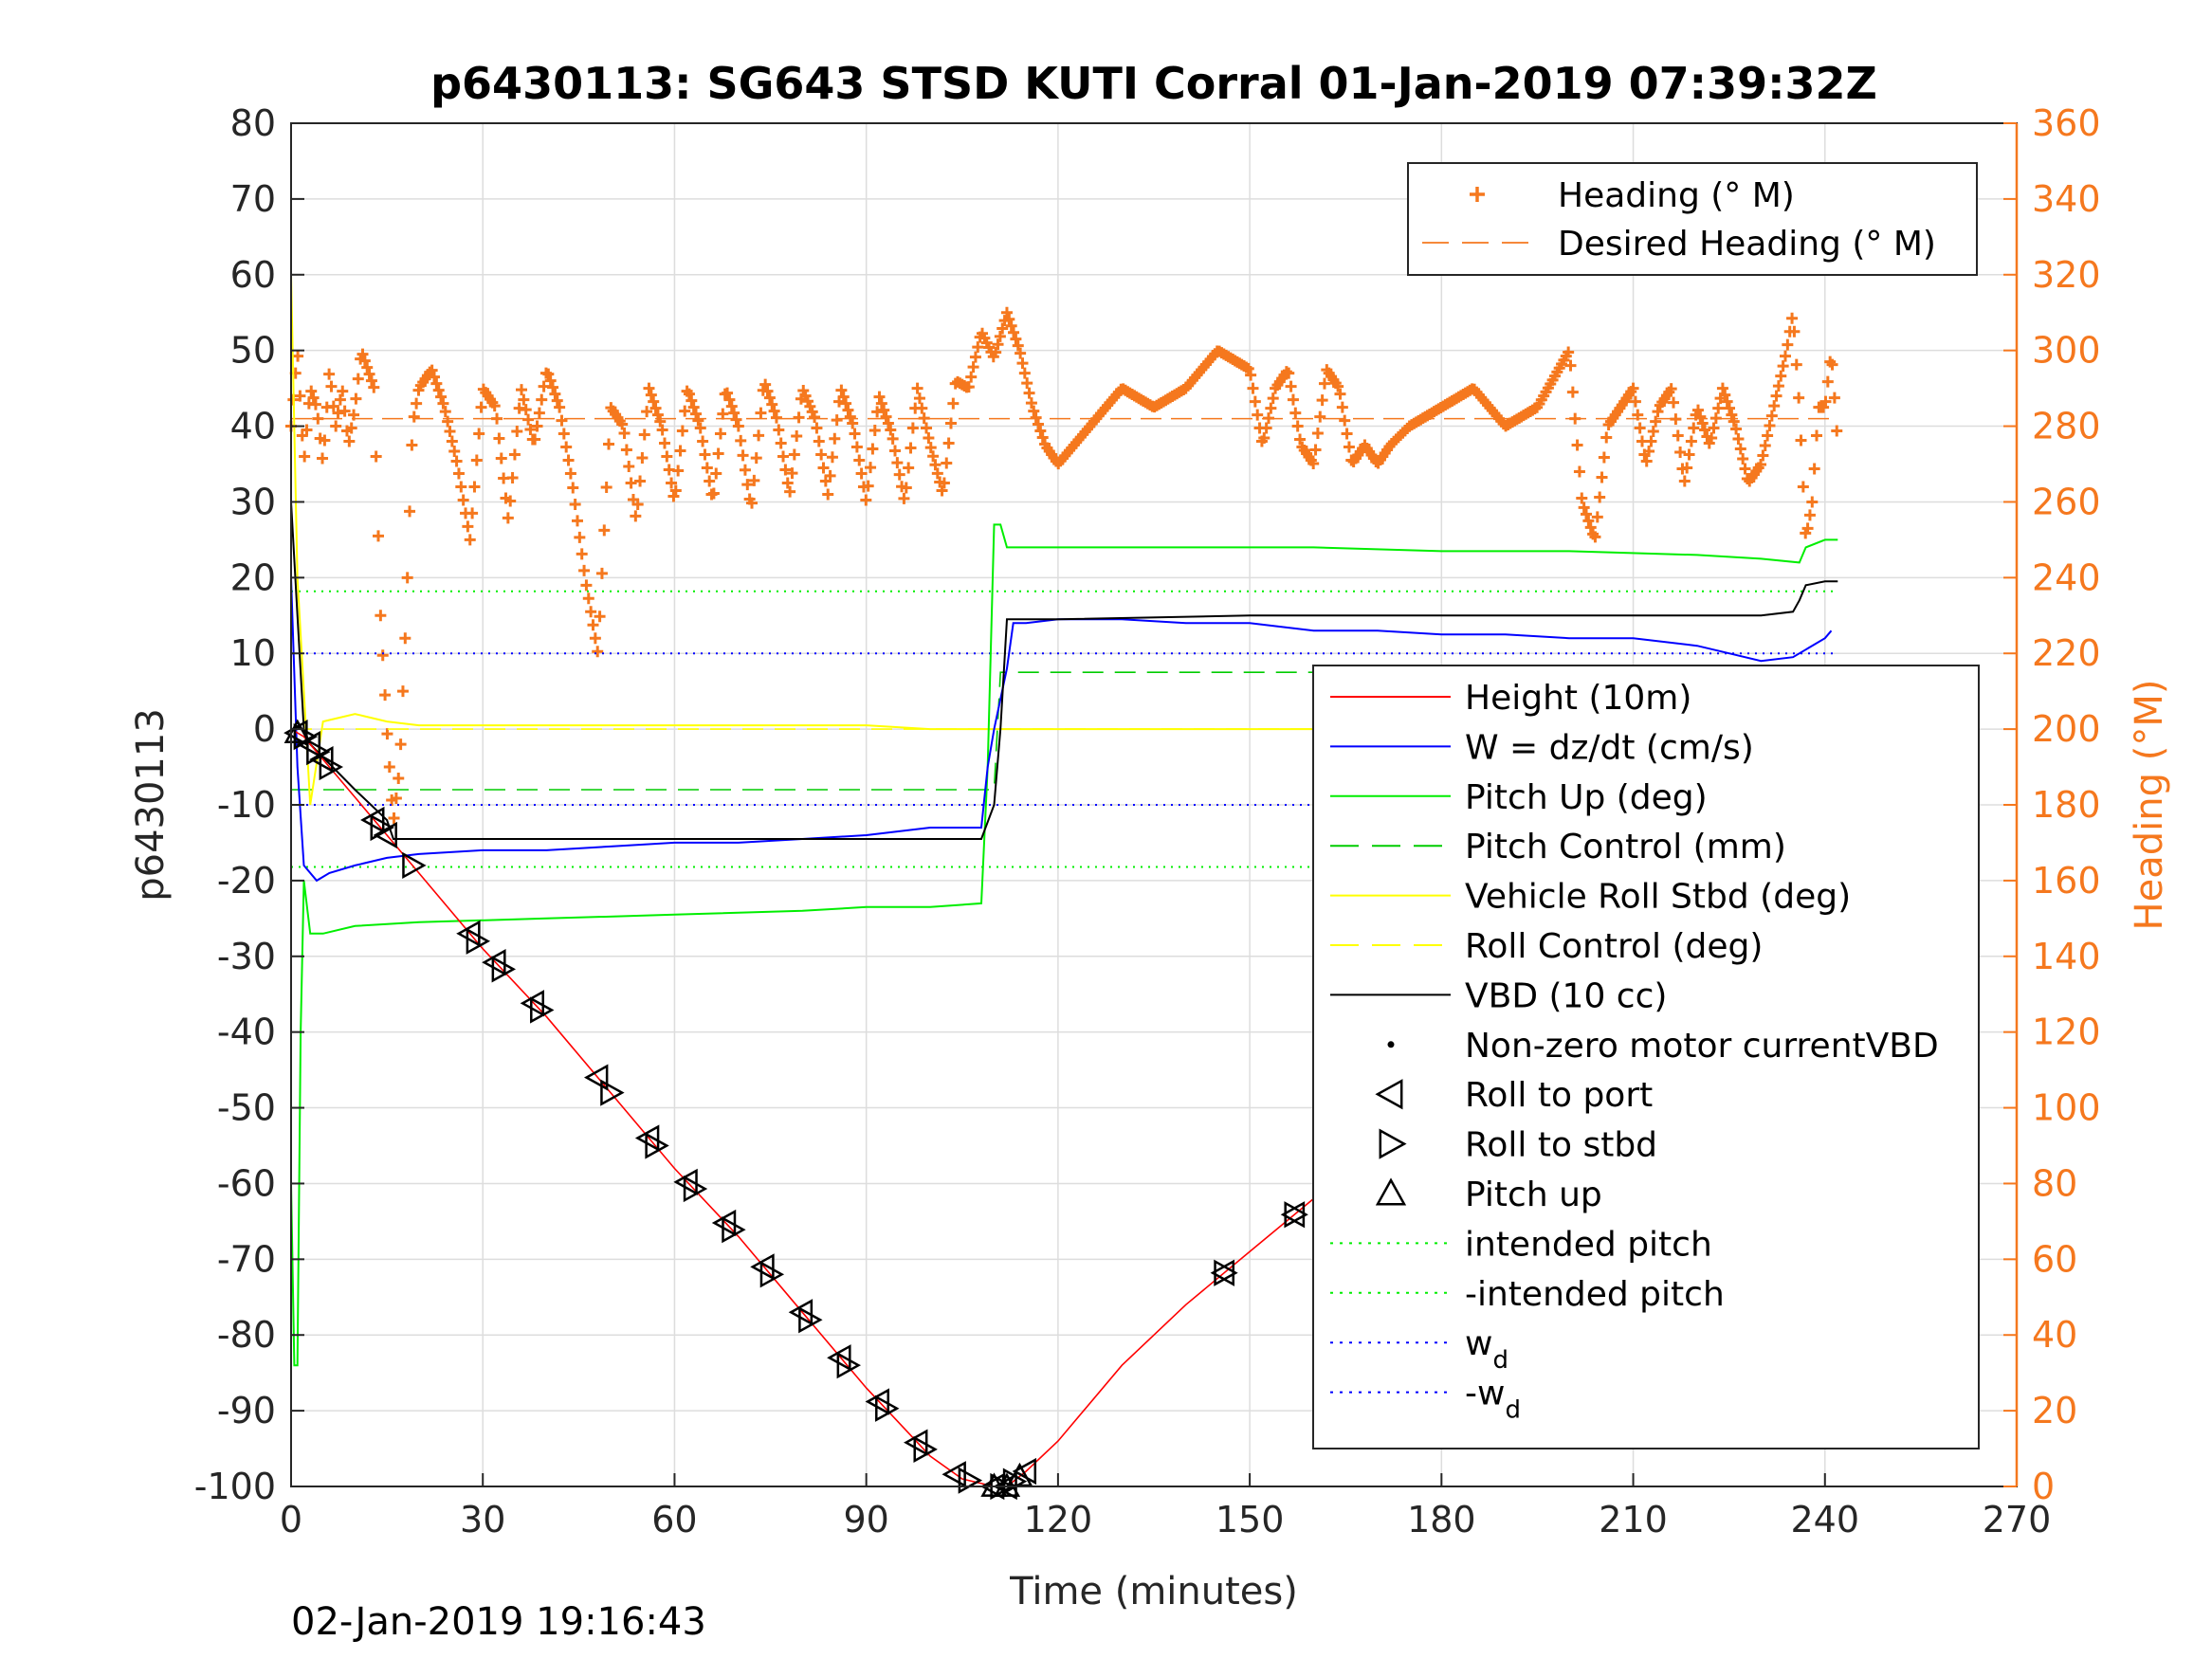 Image resolution: width=2212 pixels, height=1659 pixels. I want to click on legend-desired-heading-label: Desired Heading (° M), so click(1747, 244).